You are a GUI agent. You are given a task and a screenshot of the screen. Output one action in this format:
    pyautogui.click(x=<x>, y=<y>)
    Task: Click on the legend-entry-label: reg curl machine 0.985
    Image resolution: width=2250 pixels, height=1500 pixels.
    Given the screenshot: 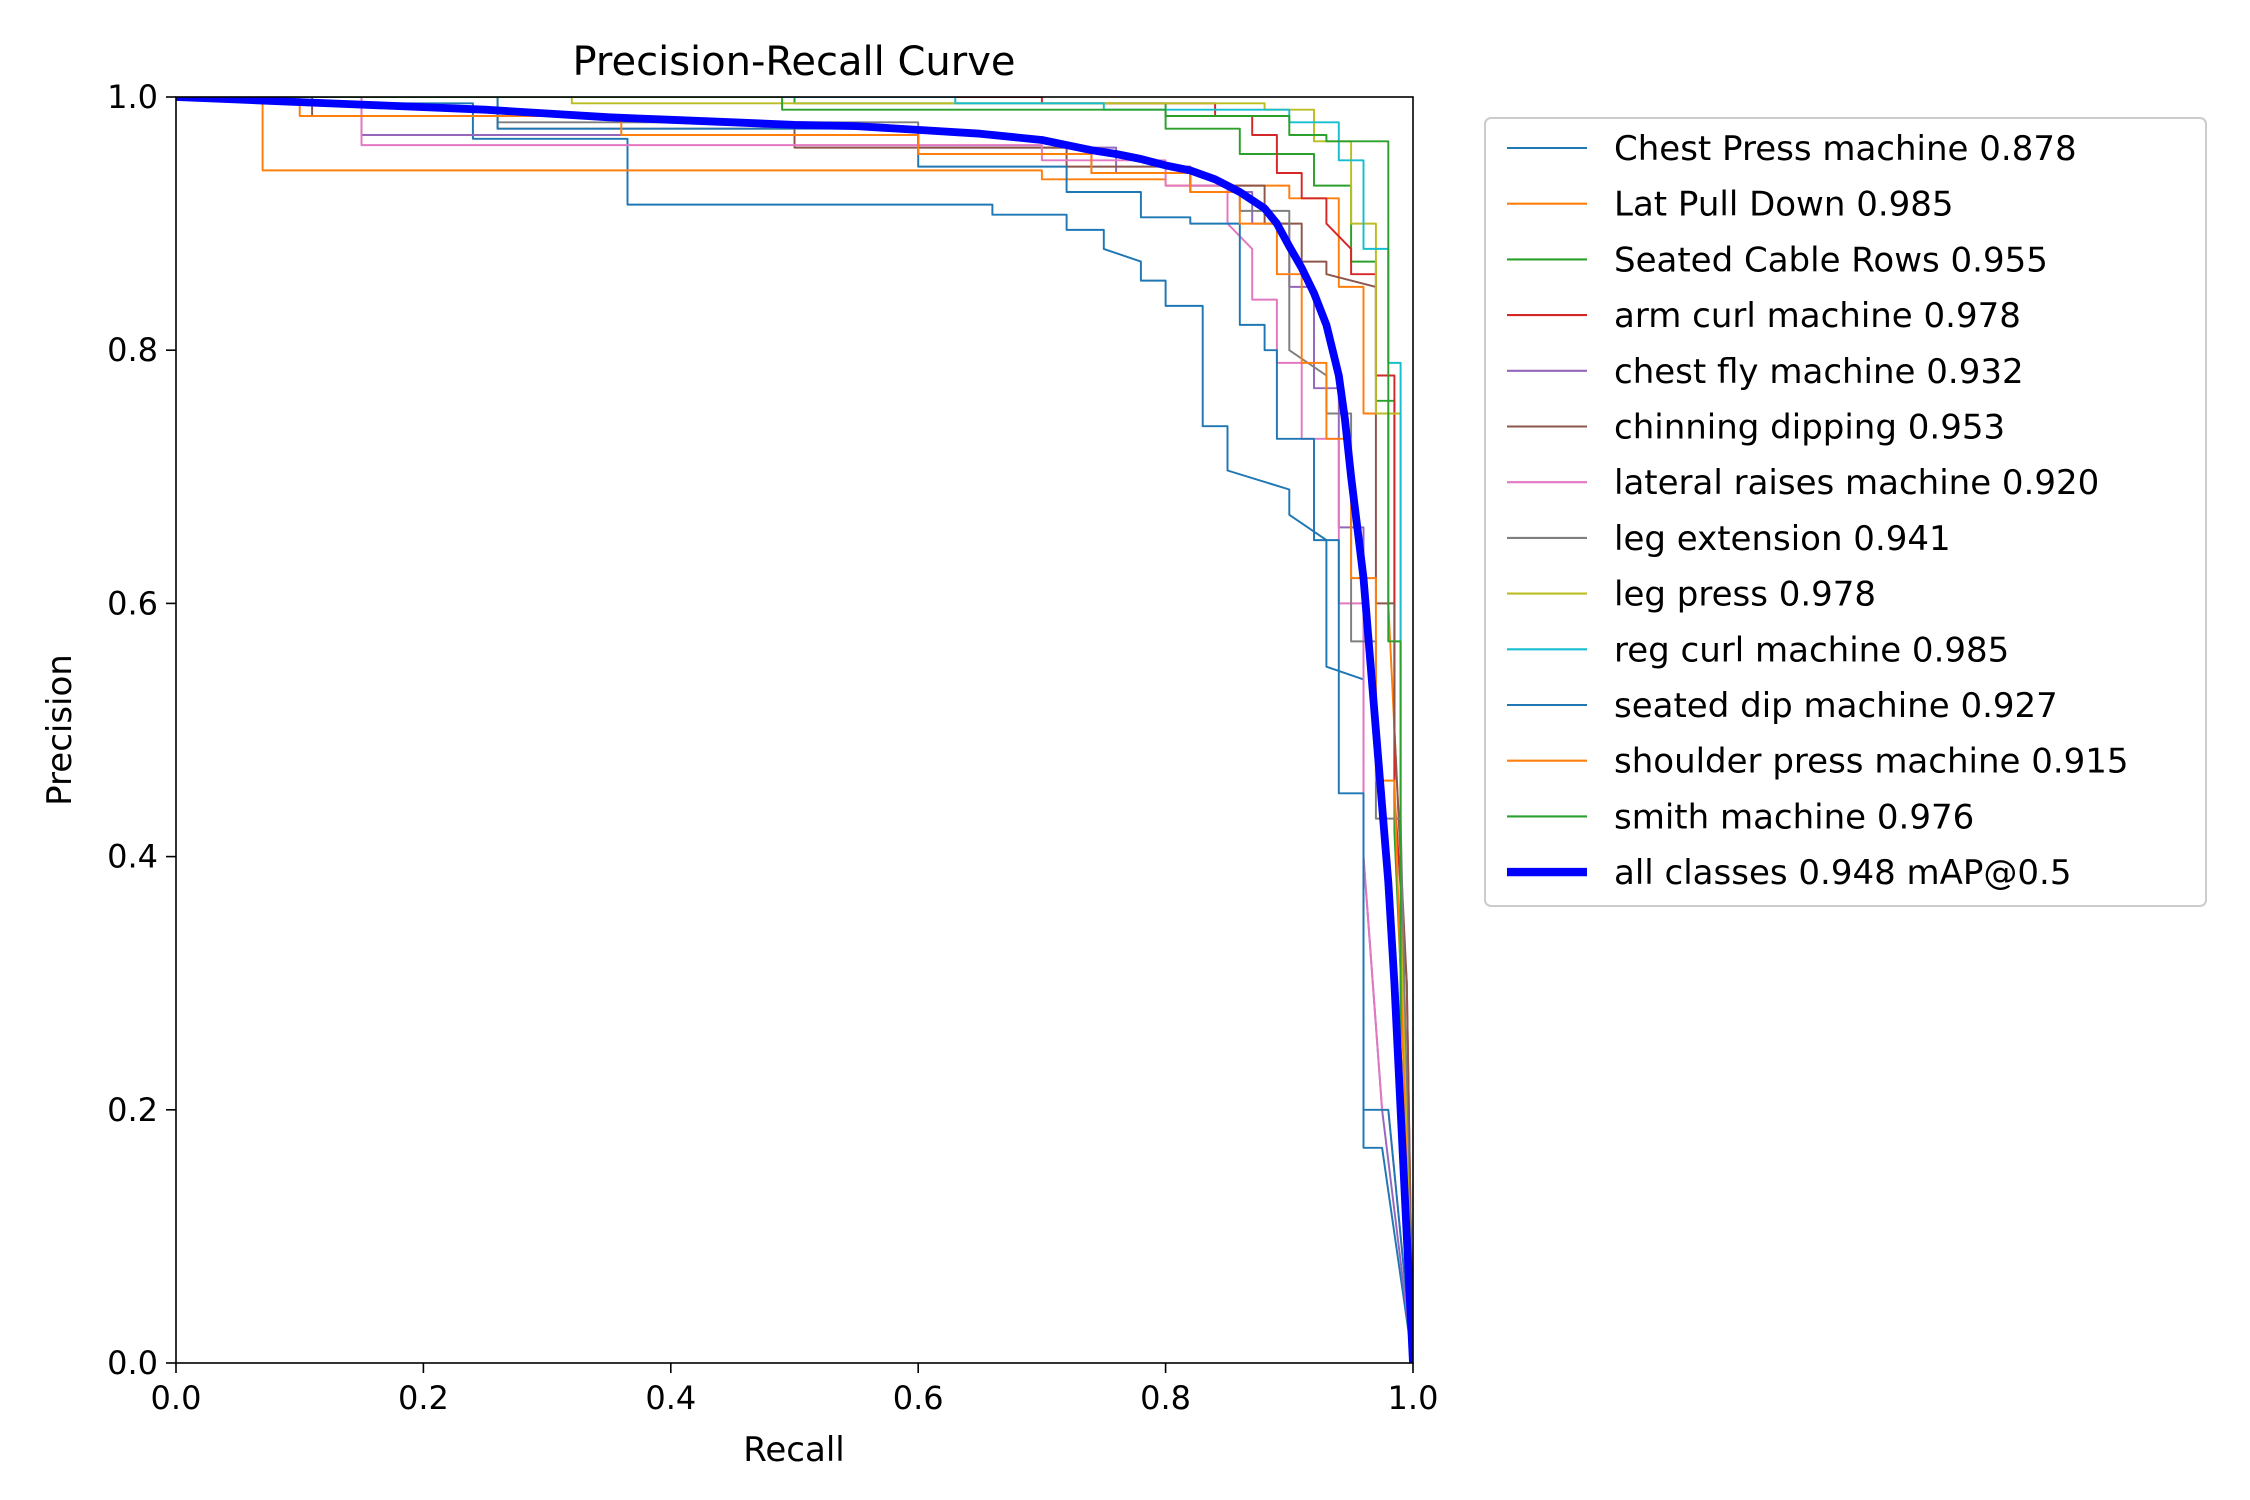 What is the action you would take?
    pyautogui.click(x=1811, y=650)
    